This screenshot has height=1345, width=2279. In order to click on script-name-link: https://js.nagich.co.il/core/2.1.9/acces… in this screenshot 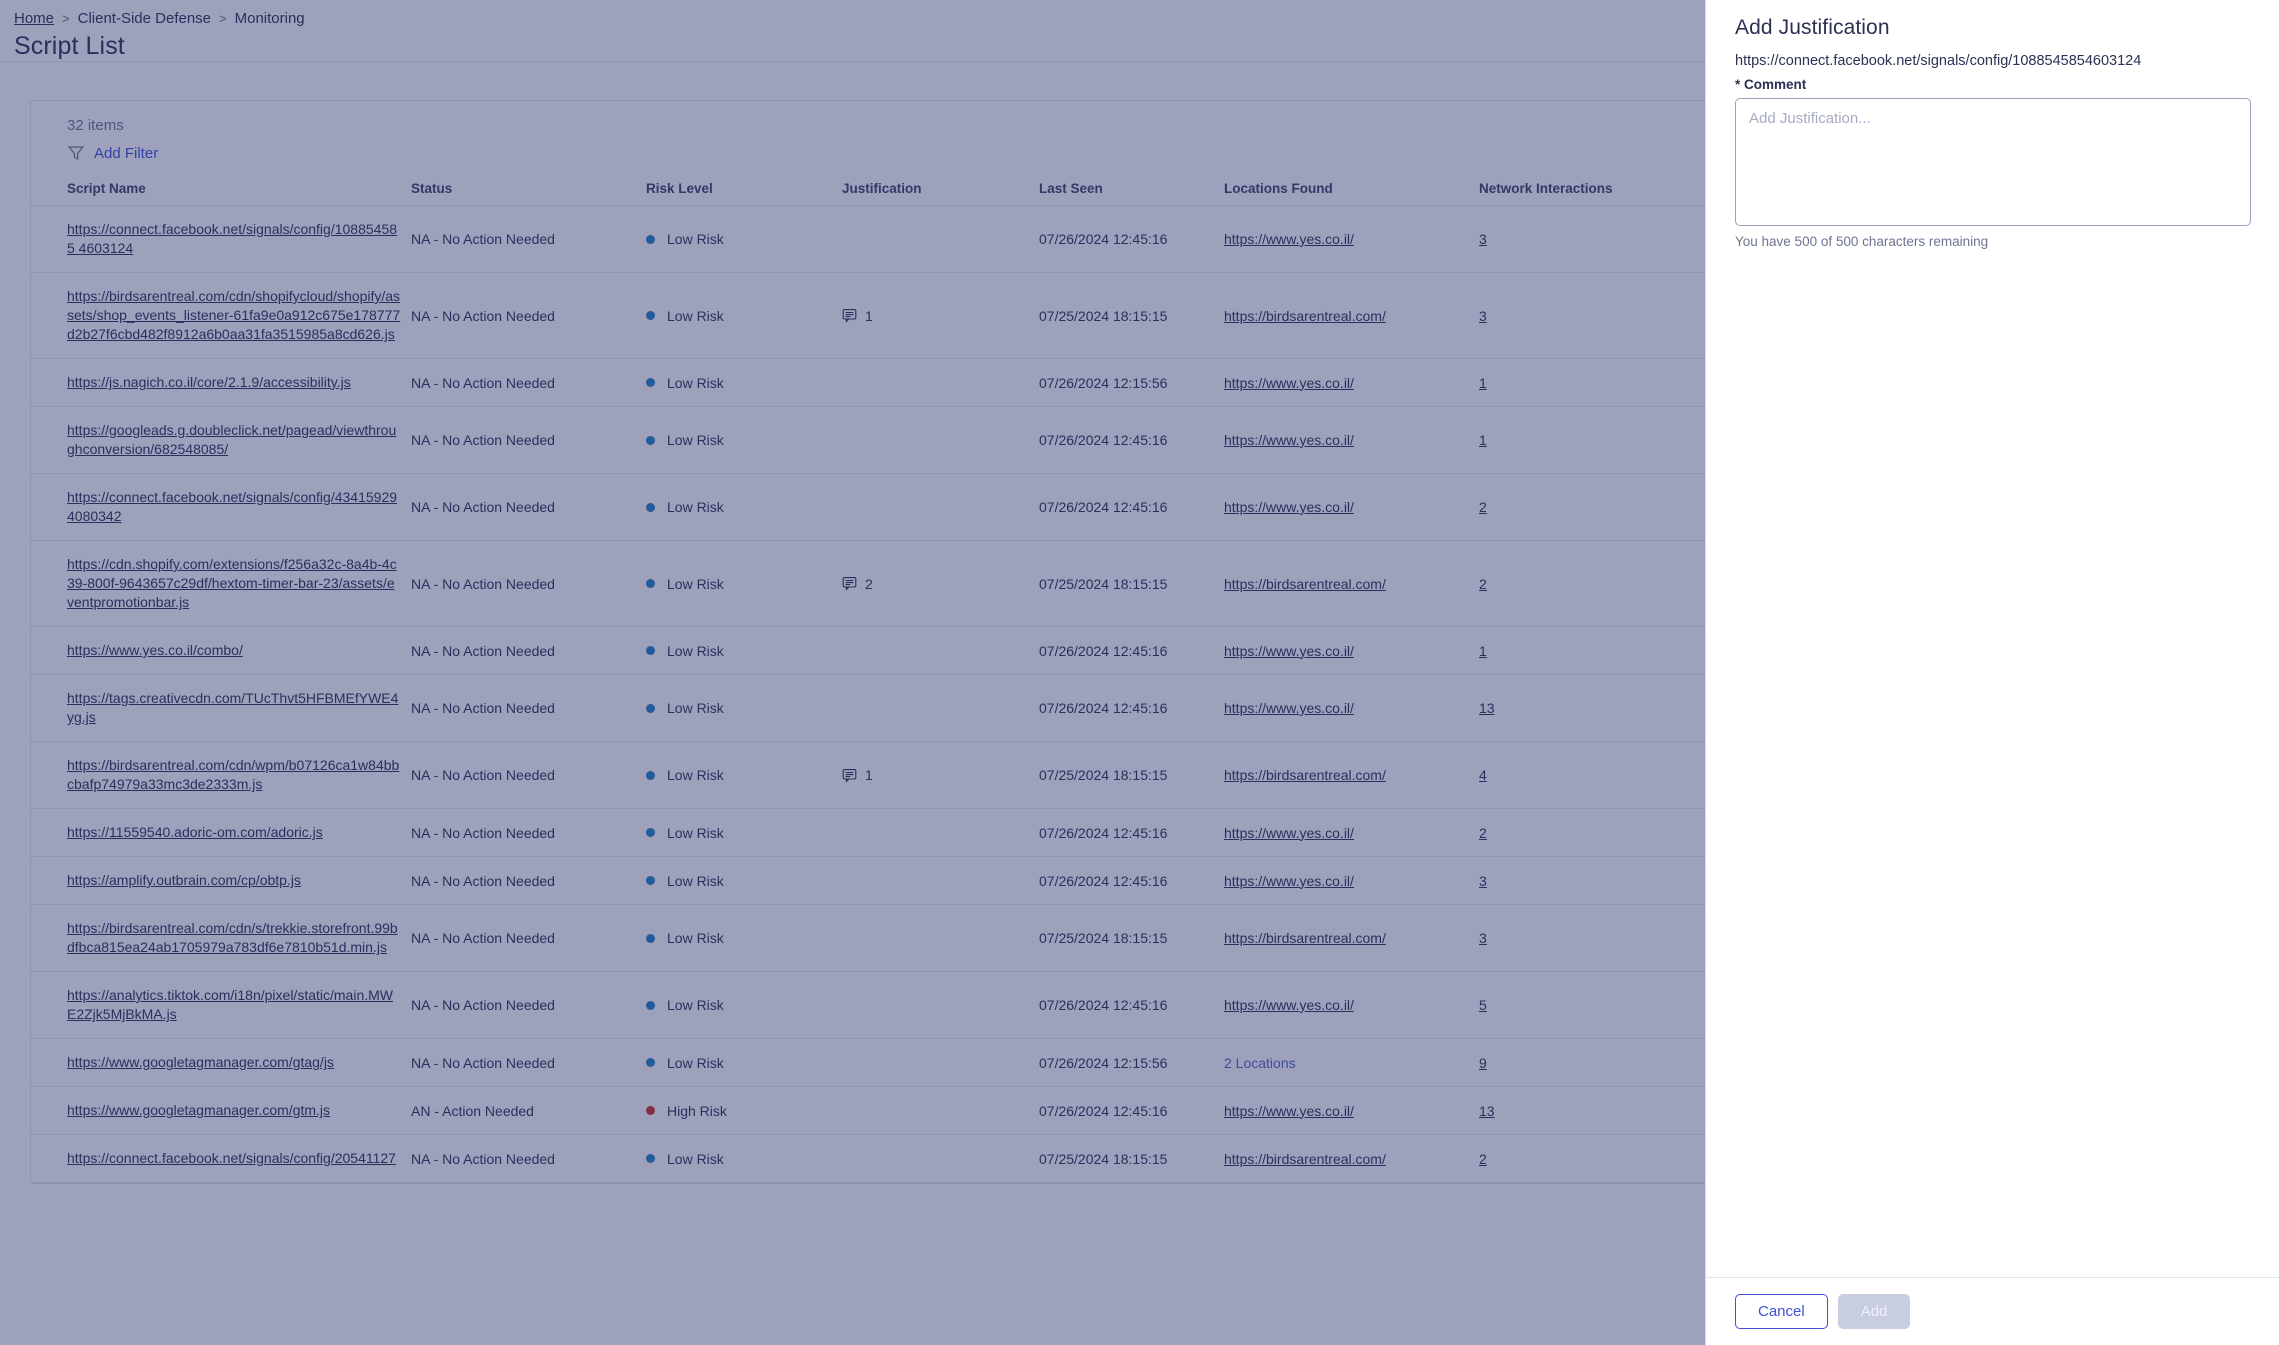, I will do `click(209, 382)`.